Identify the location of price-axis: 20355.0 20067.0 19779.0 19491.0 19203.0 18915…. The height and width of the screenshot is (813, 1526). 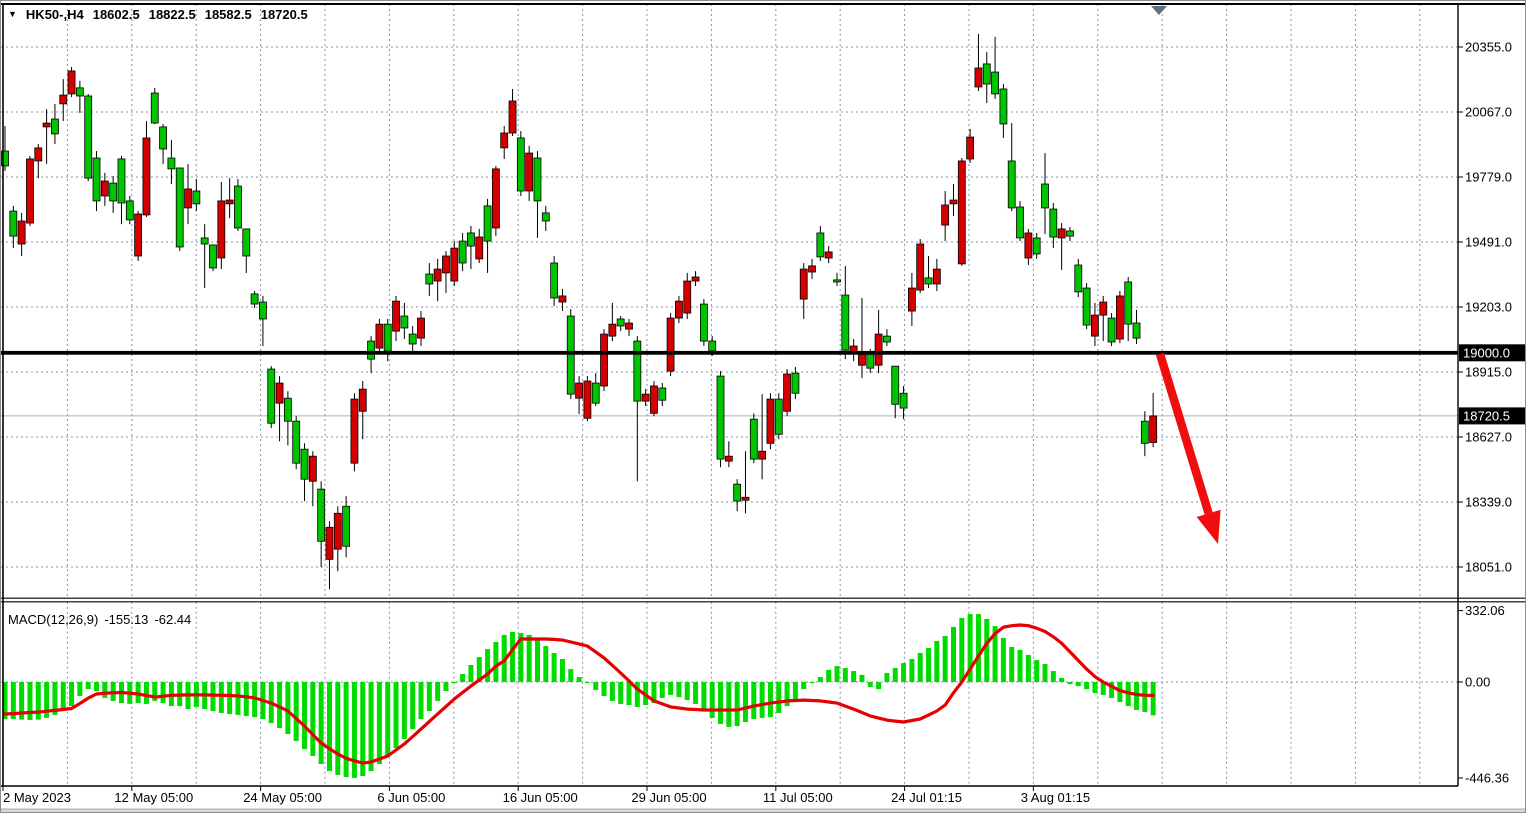
(1492, 413).